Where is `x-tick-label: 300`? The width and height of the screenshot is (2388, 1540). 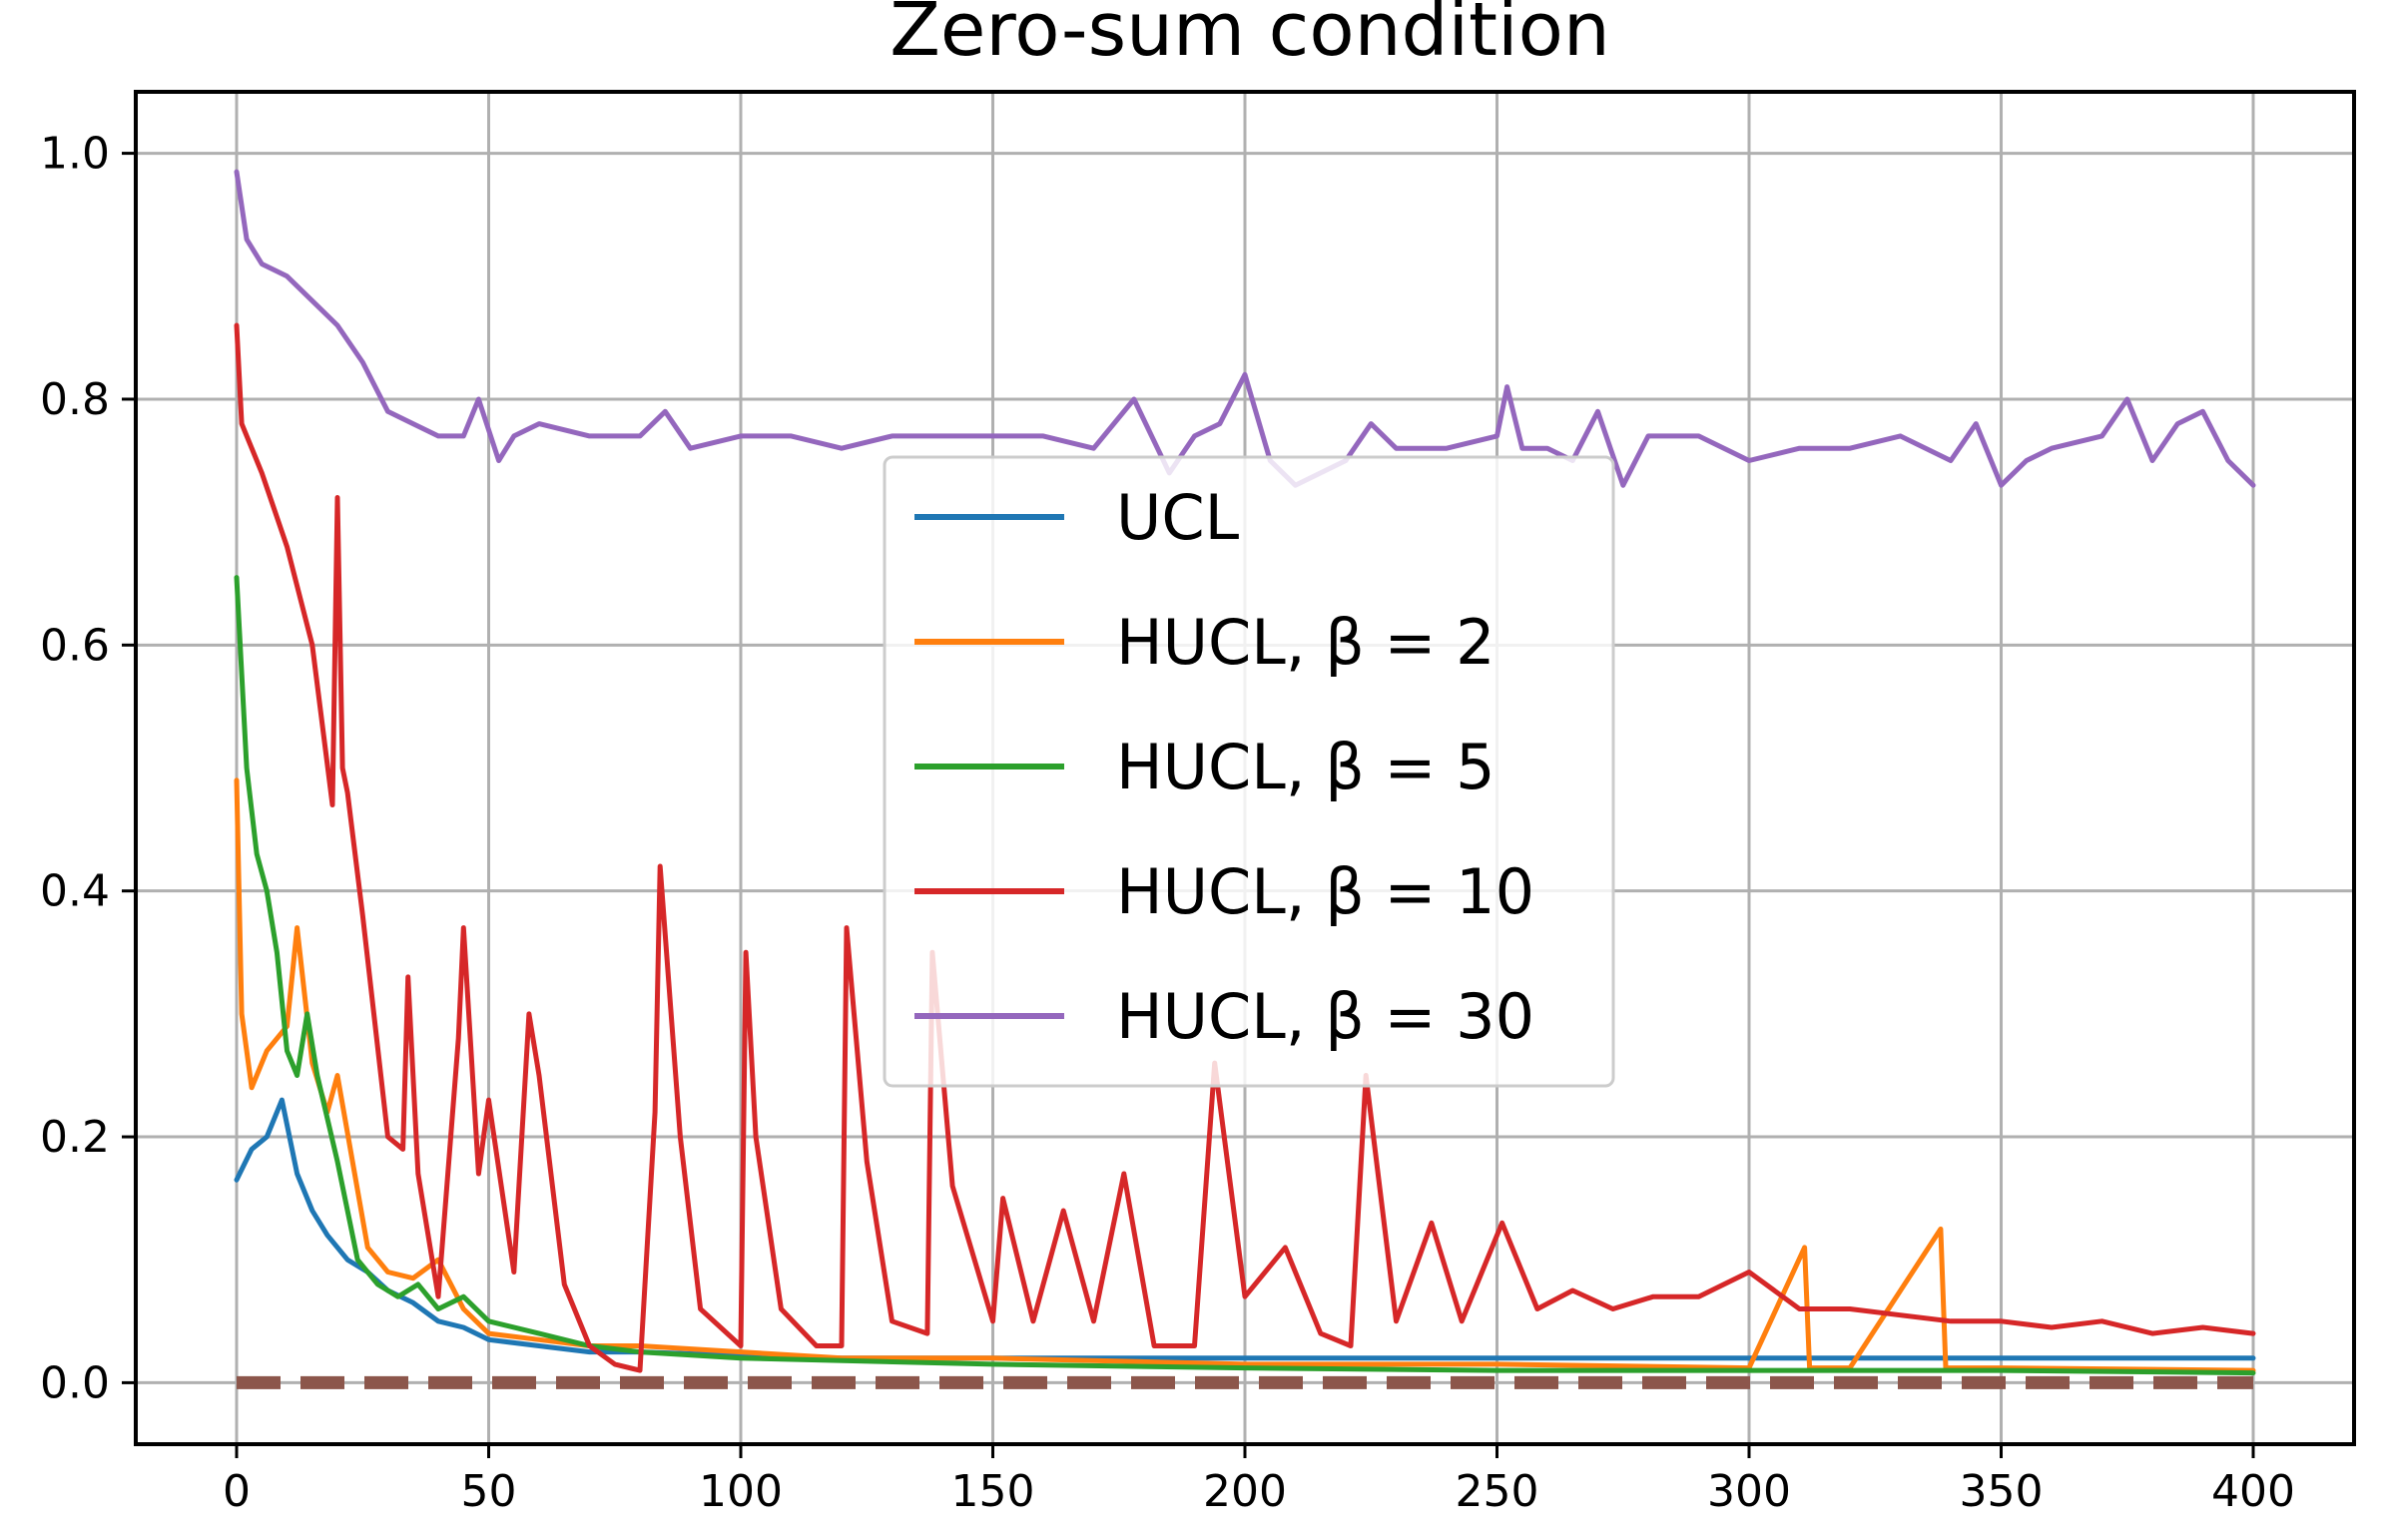 x-tick-label: 300 is located at coordinates (1749, 1491).